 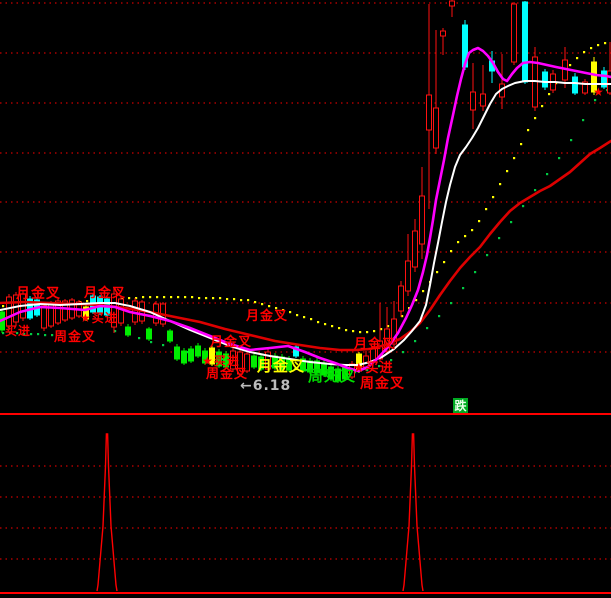 I want to click on indicator-spike, so click(x=413, y=512).